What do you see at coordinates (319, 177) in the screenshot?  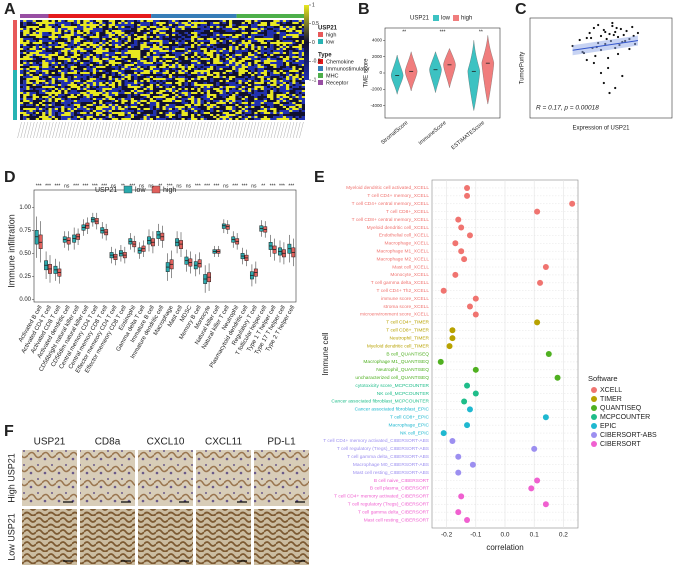 I see `panel-label: E` at bounding box center [319, 177].